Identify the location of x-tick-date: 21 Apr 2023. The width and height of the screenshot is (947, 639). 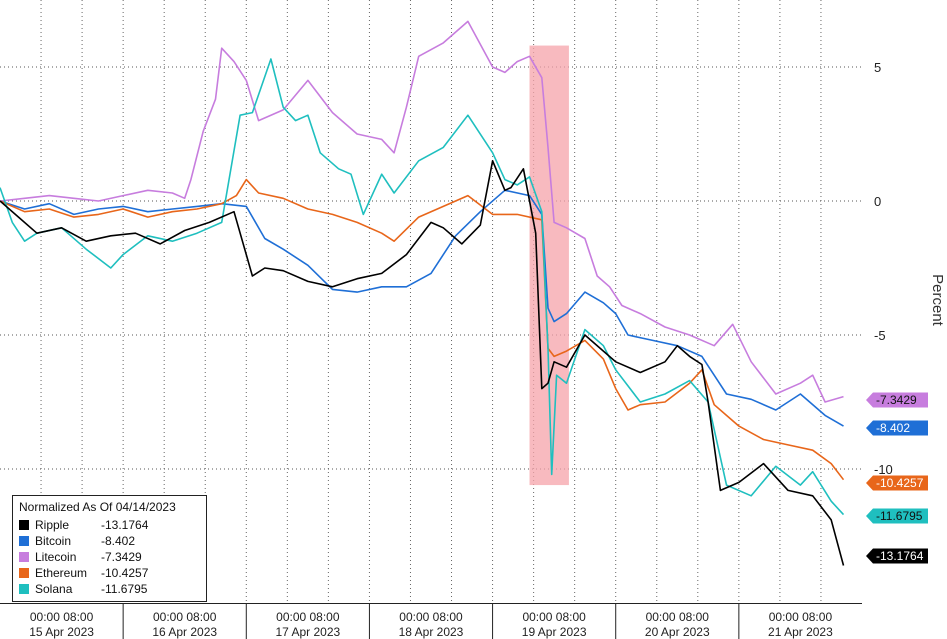
(800, 632).